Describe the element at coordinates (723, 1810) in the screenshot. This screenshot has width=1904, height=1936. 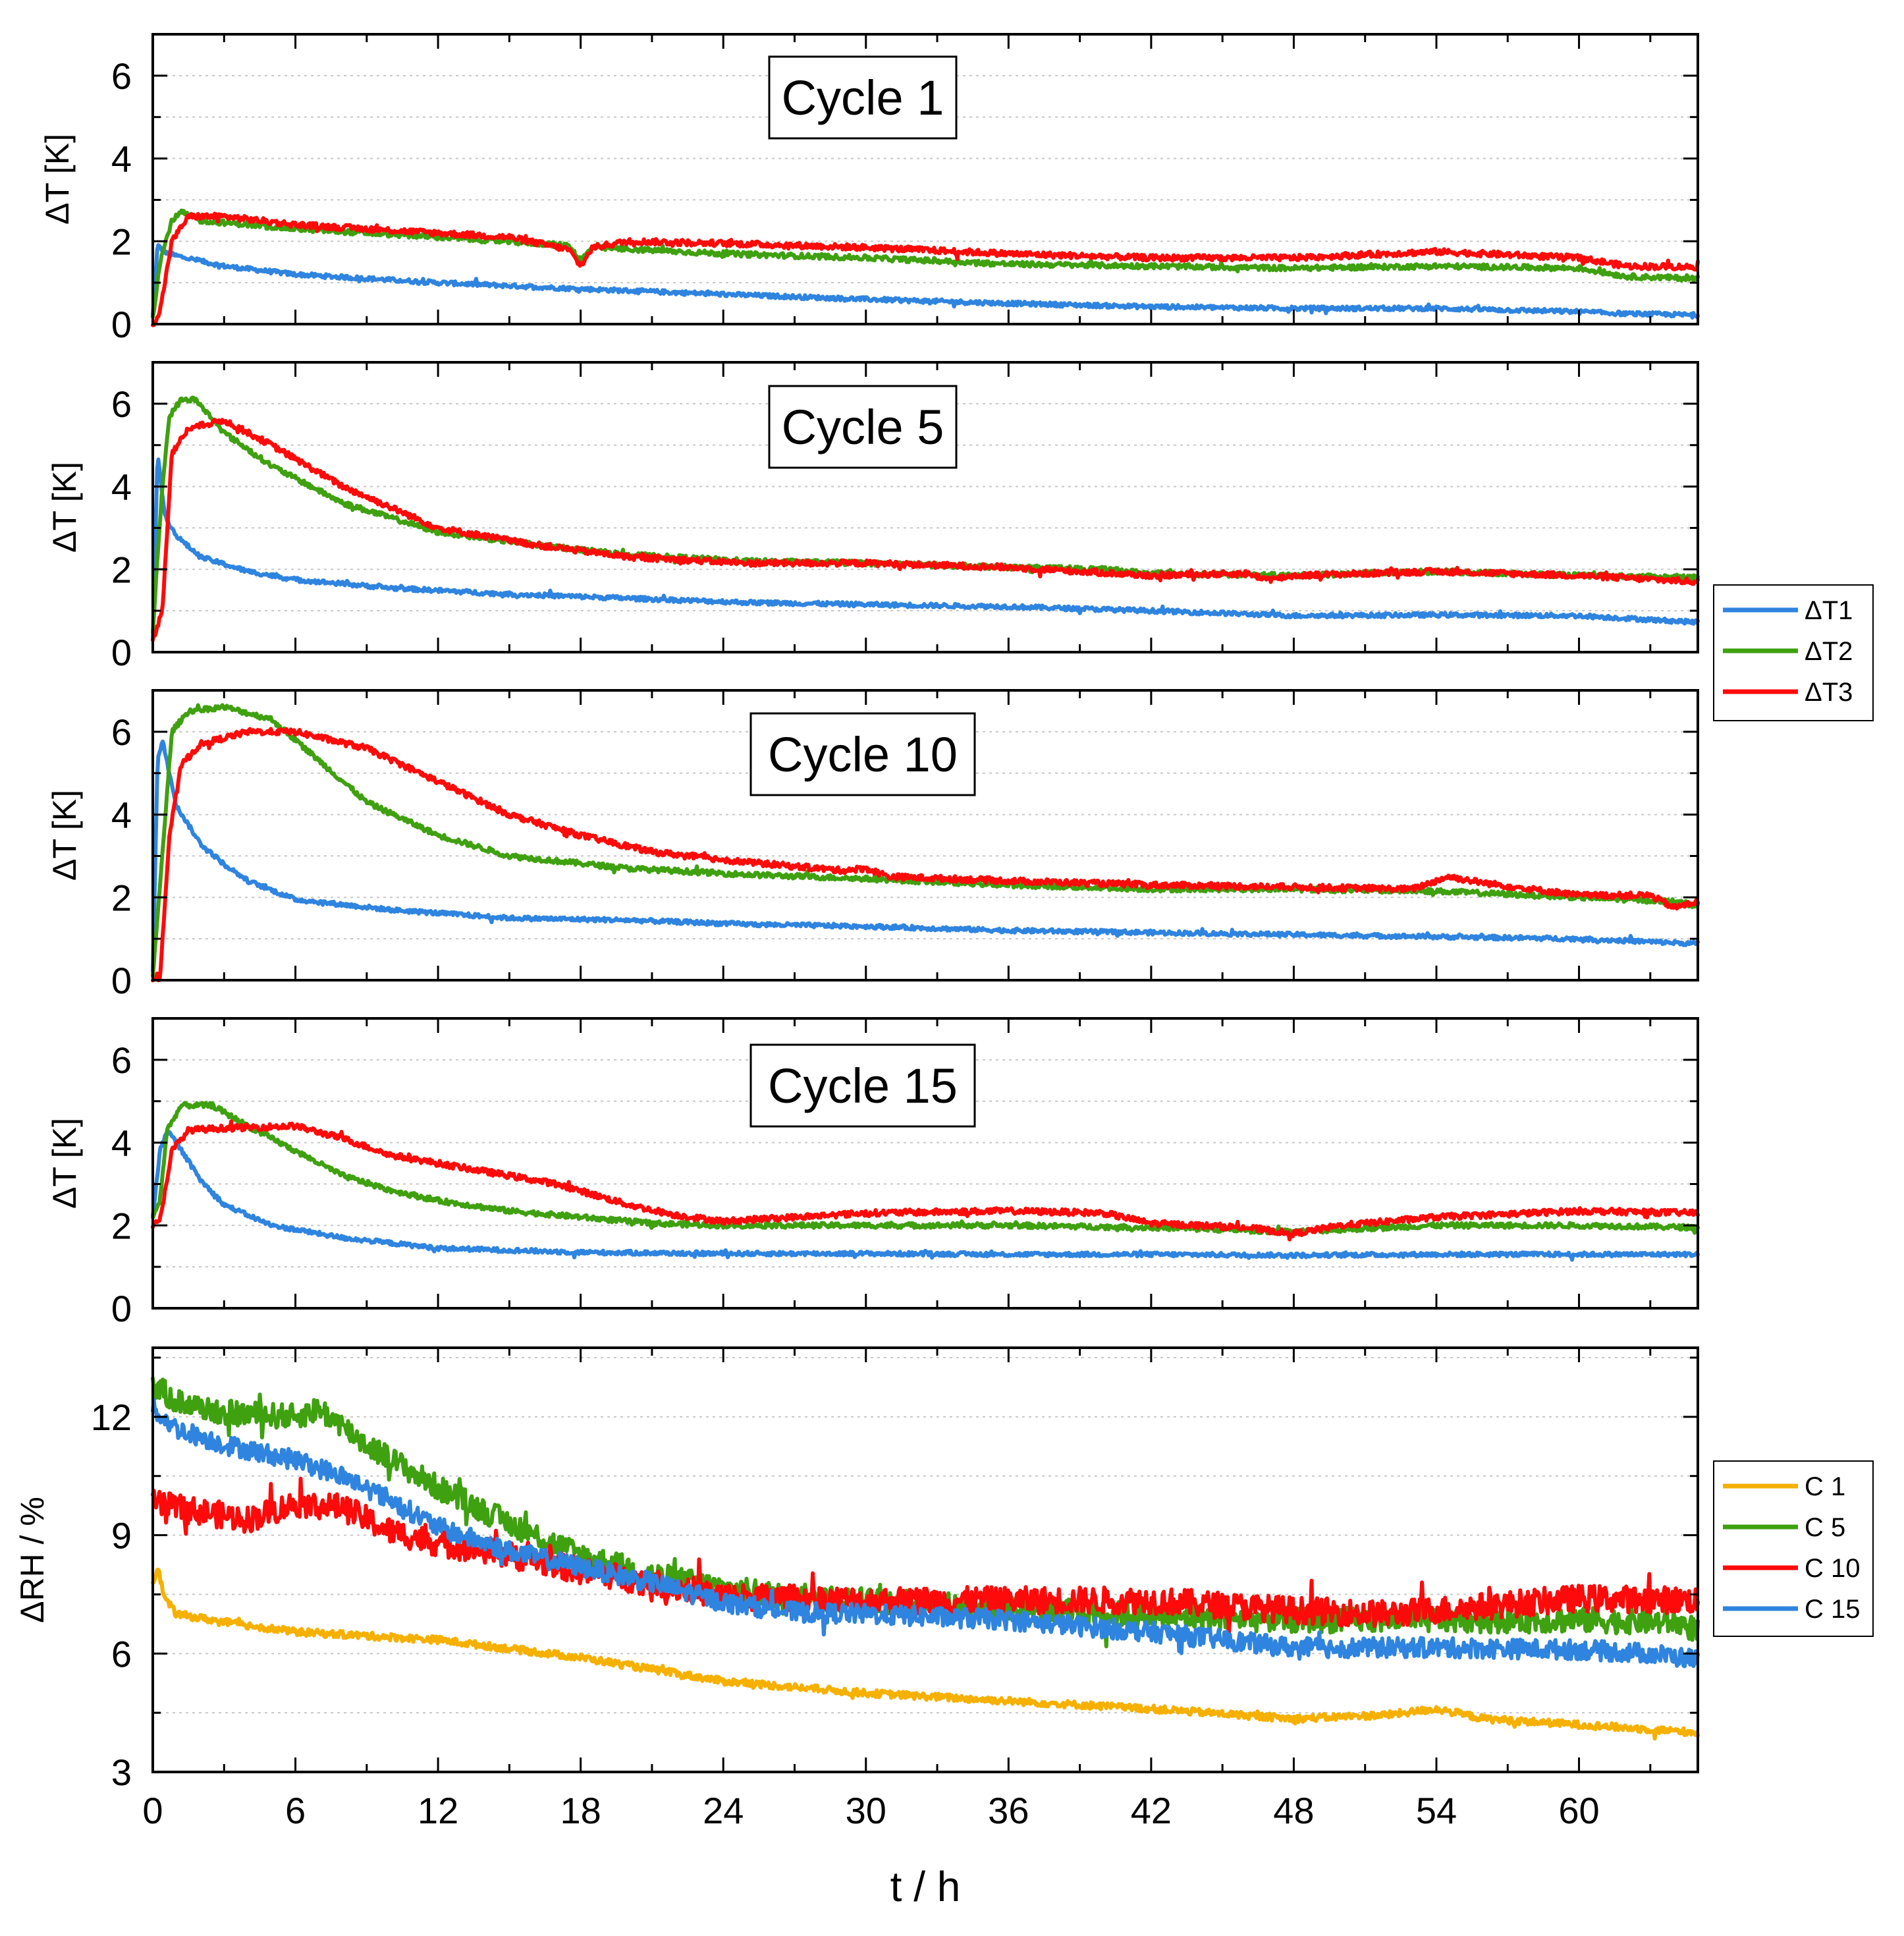
I see `x-tick-label: 24` at that location.